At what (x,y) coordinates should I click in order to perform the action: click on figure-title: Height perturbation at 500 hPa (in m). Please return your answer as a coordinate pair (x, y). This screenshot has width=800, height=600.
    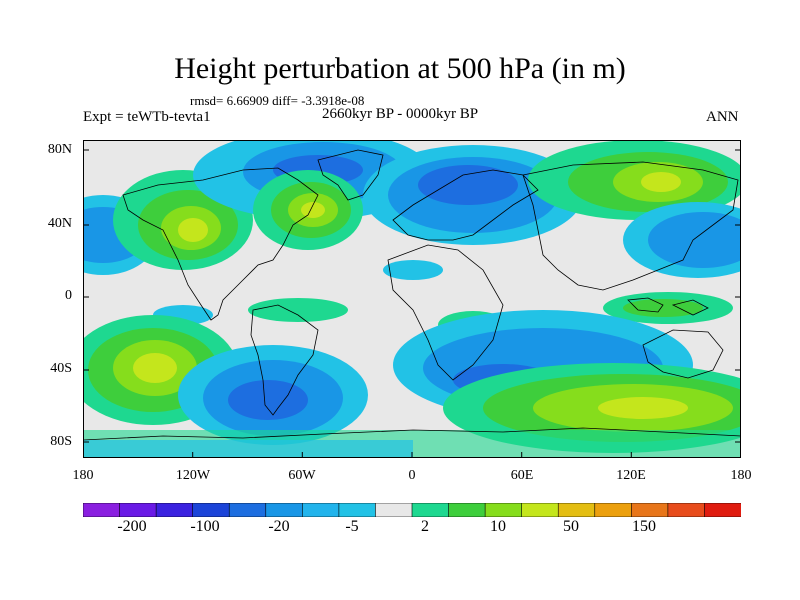
    Looking at the image, I should click on (400, 68).